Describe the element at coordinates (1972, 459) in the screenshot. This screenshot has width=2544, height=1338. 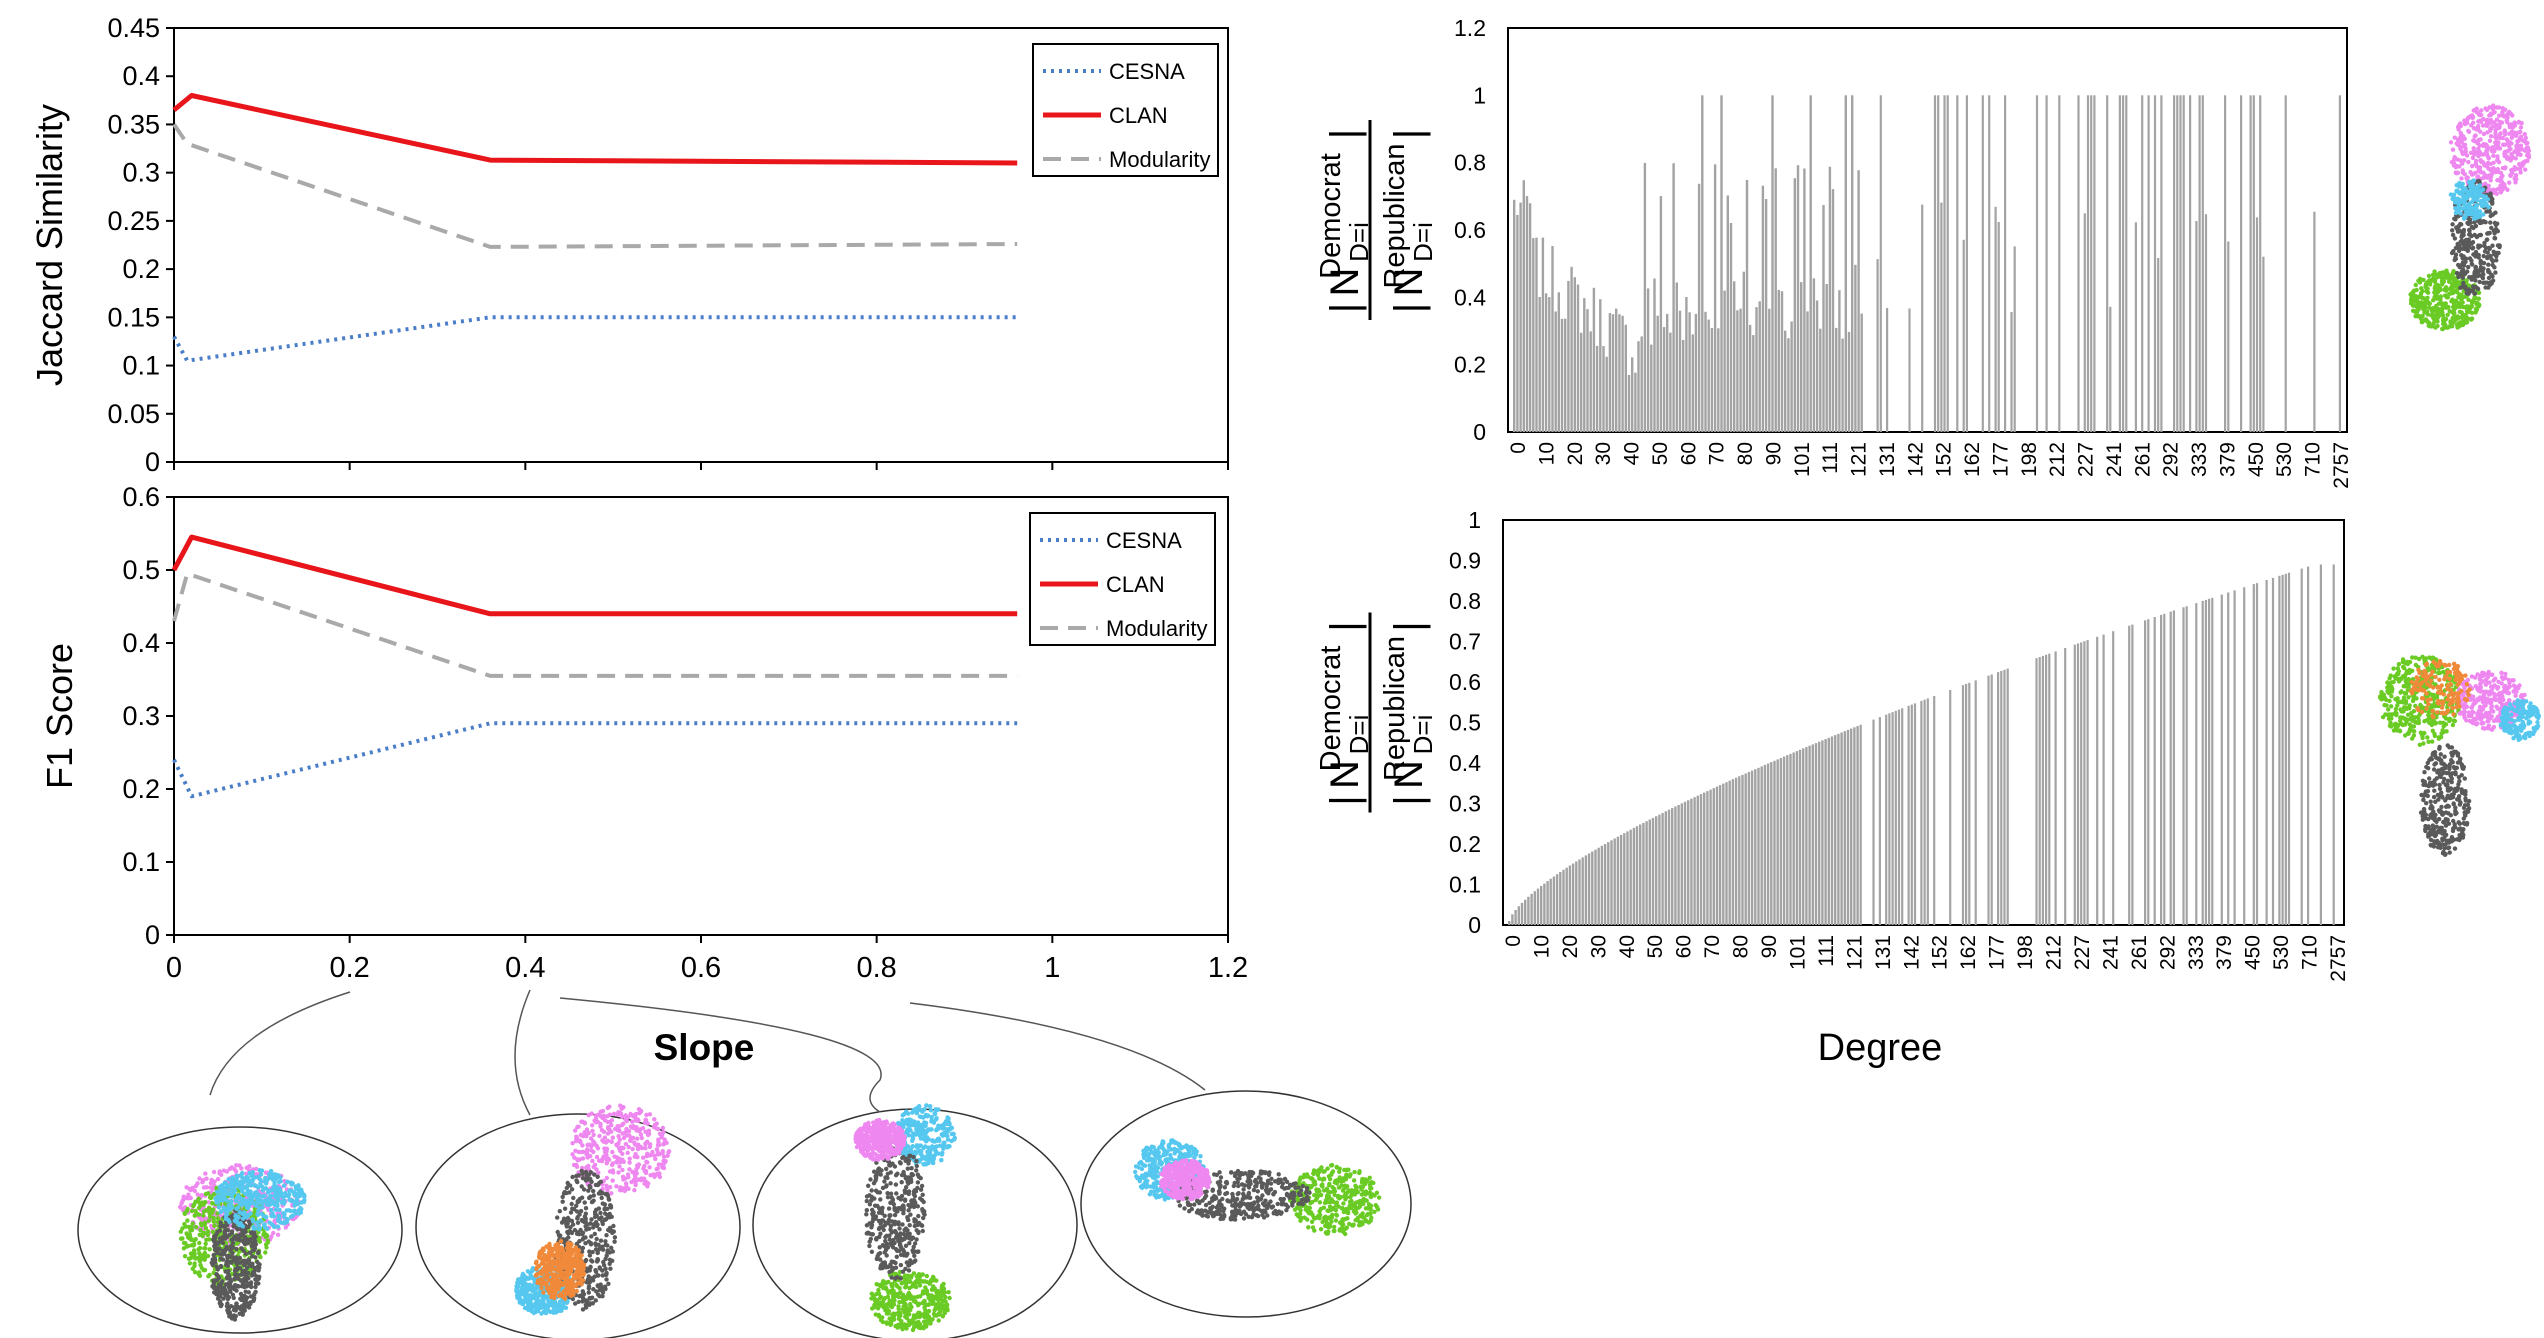
I see `x-tick-label: 162` at that location.